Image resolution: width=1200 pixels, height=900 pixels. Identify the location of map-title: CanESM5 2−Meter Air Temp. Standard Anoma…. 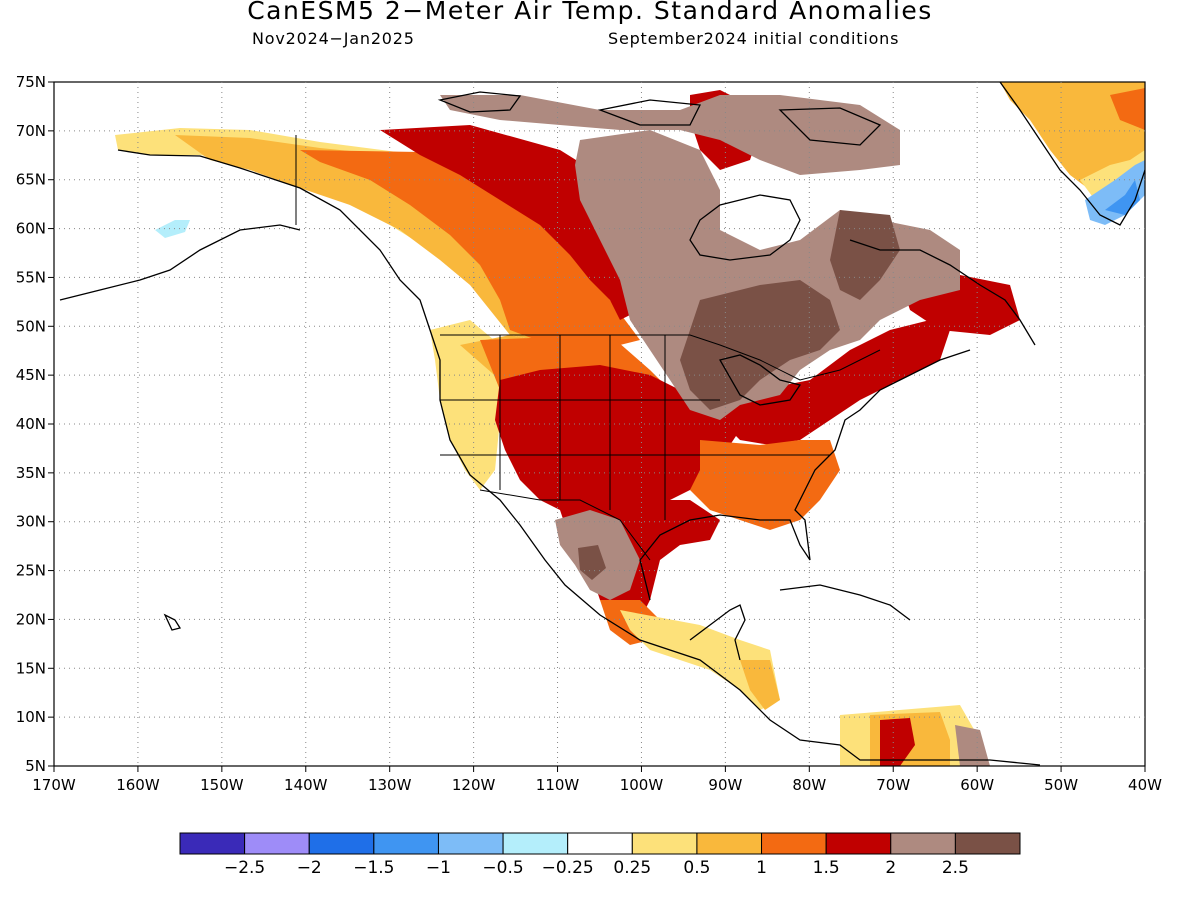
(590, 12).